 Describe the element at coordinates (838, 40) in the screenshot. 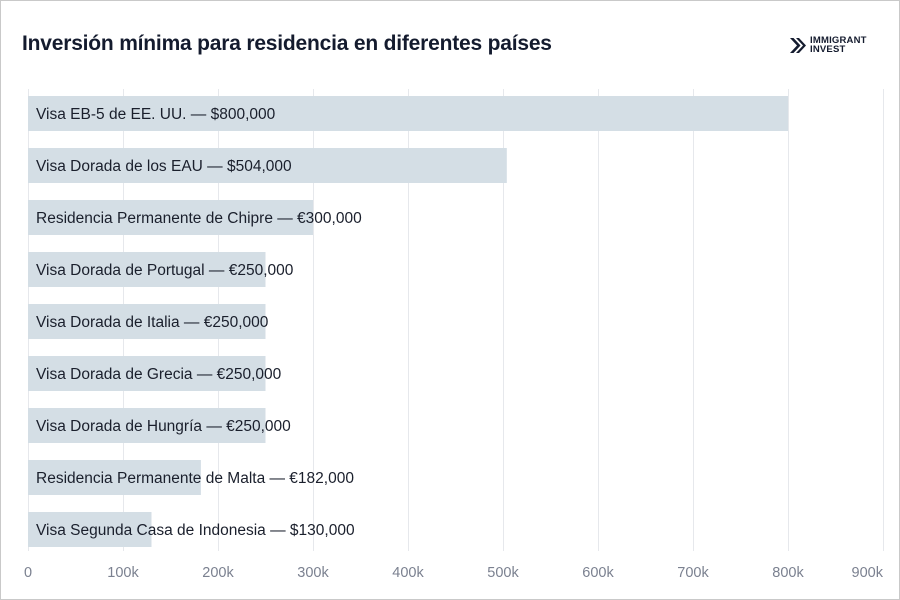

I see `logo-line-1: IMMIGRANT` at that location.